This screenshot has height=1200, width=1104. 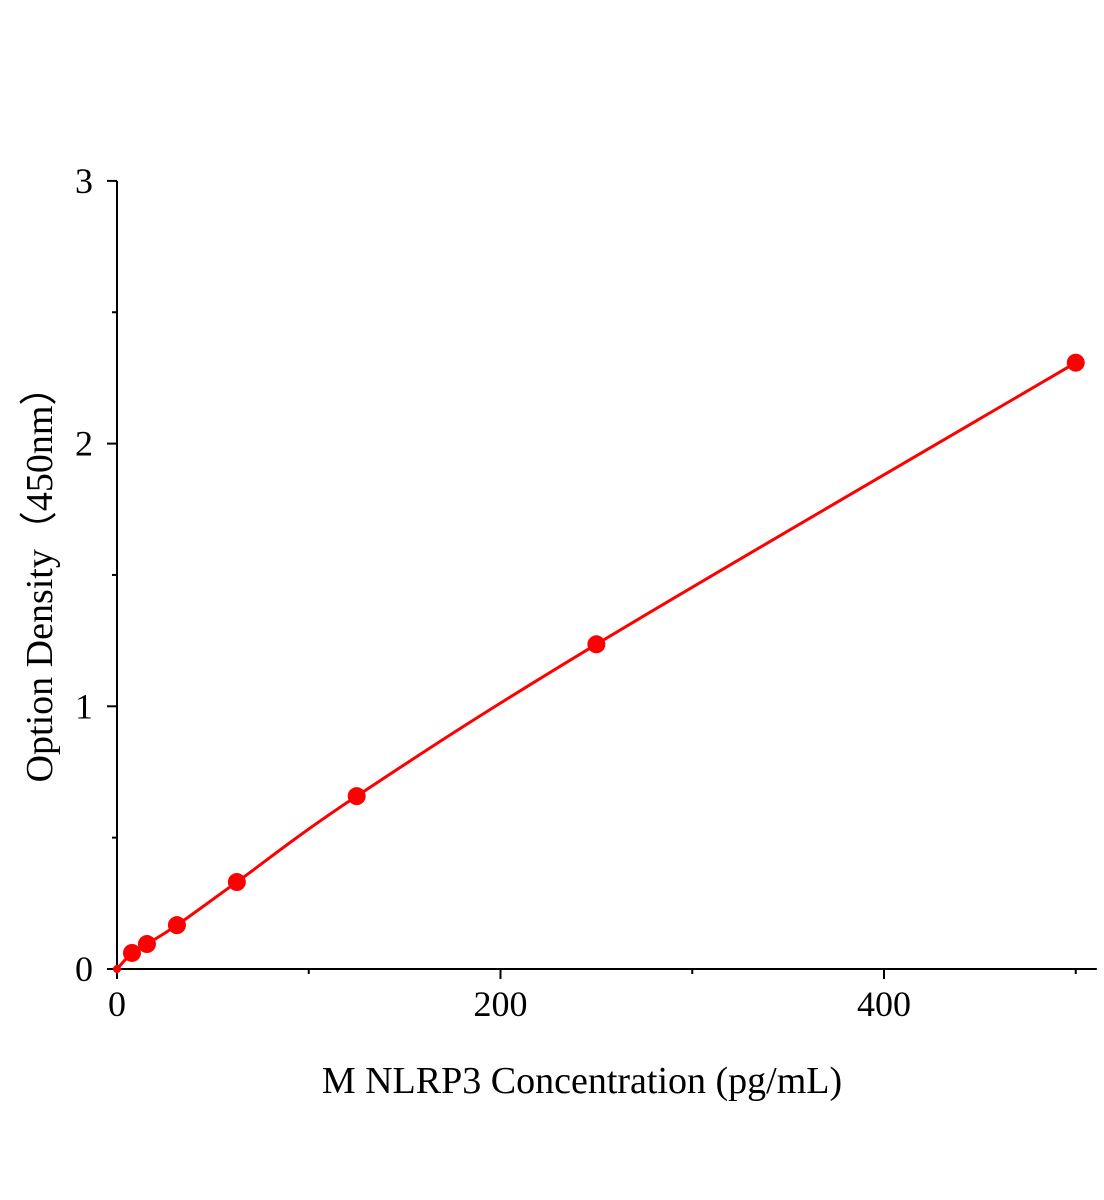 What do you see at coordinates (501, 1004) in the screenshot?
I see `x-tick-label: 200` at bounding box center [501, 1004].